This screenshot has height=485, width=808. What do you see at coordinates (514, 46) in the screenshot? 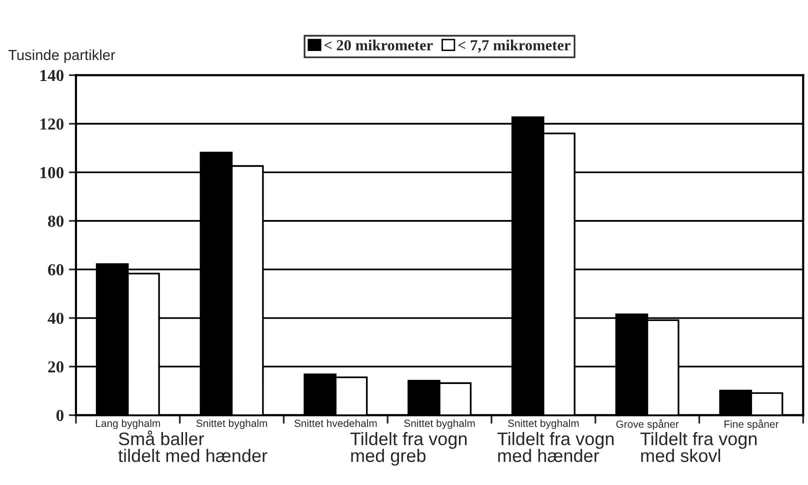
I see `legend-label: < 7,7 mikrometer` at bounding box center [514, 46].